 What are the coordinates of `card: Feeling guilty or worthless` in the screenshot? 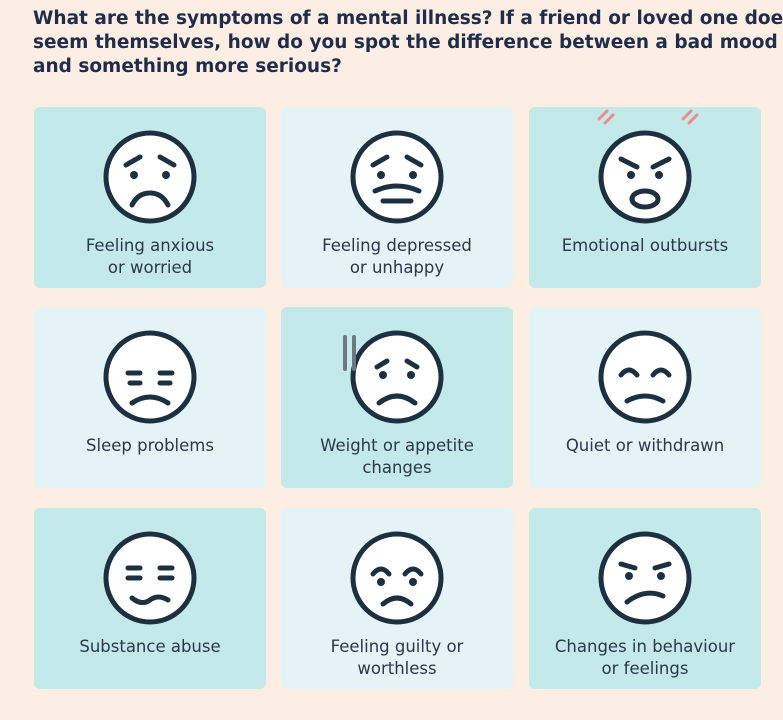 It's located at (397, 598).